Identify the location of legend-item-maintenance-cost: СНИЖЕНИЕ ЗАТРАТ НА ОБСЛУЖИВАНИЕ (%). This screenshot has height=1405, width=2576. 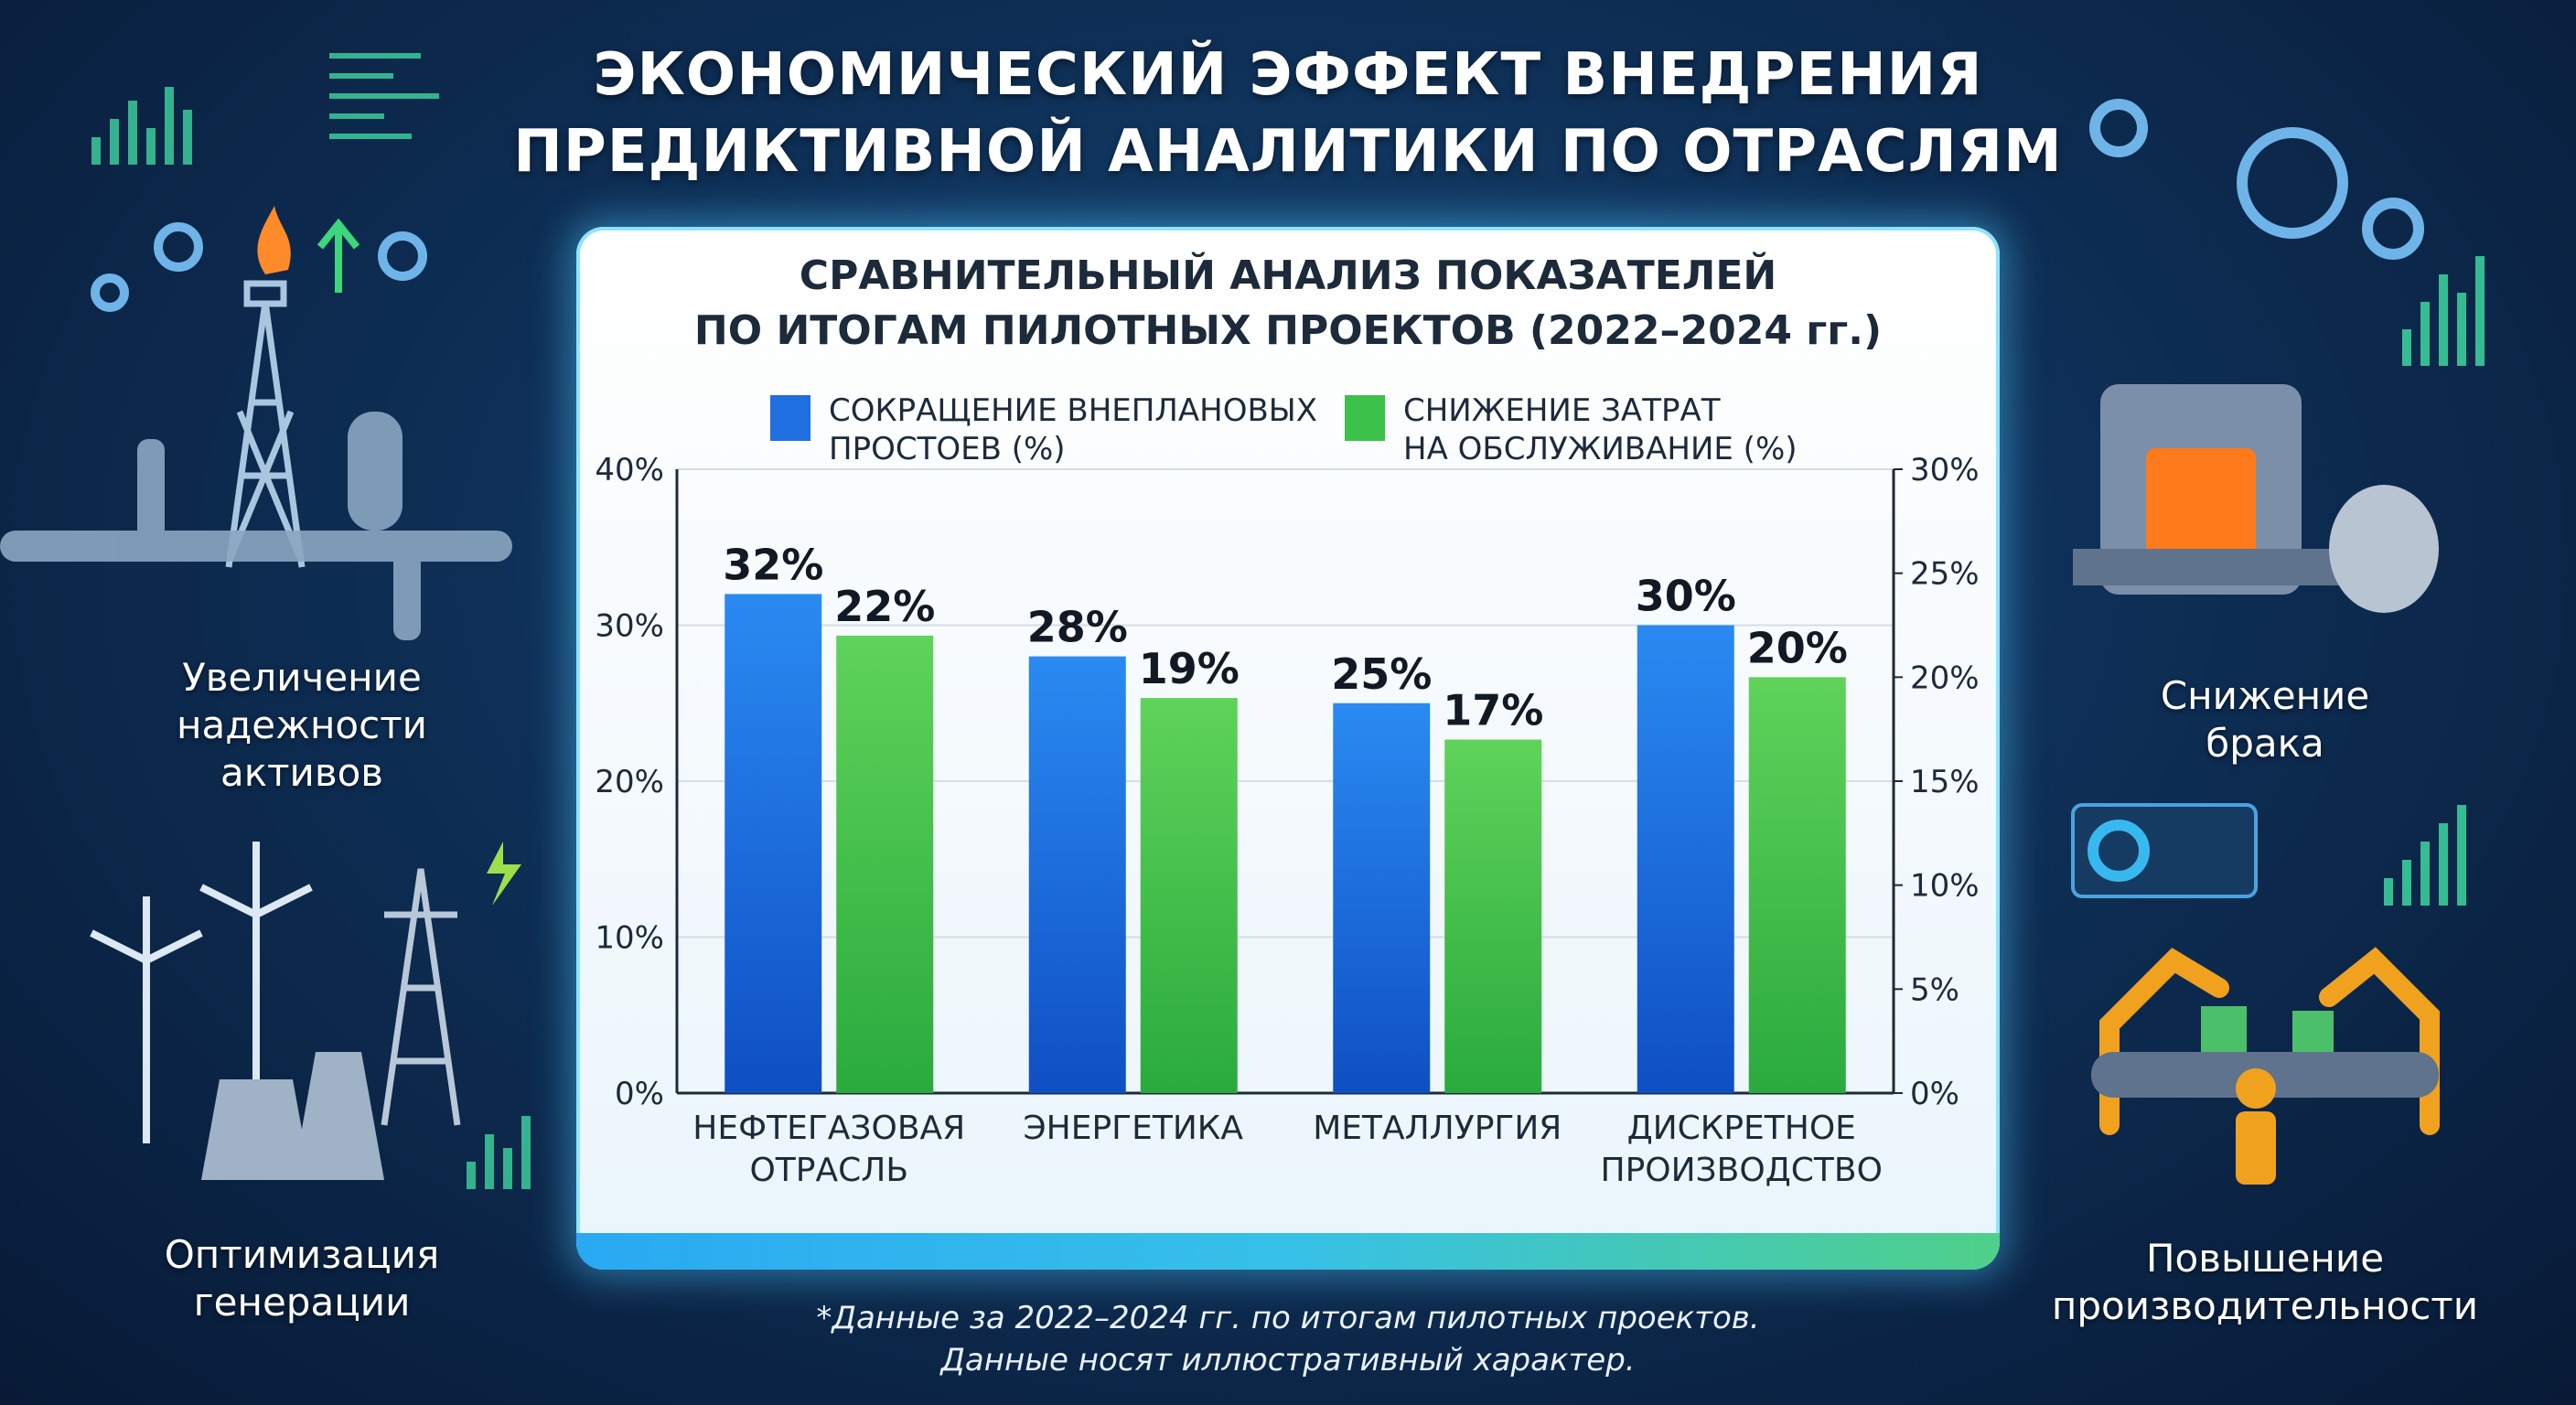
(1572, 429).